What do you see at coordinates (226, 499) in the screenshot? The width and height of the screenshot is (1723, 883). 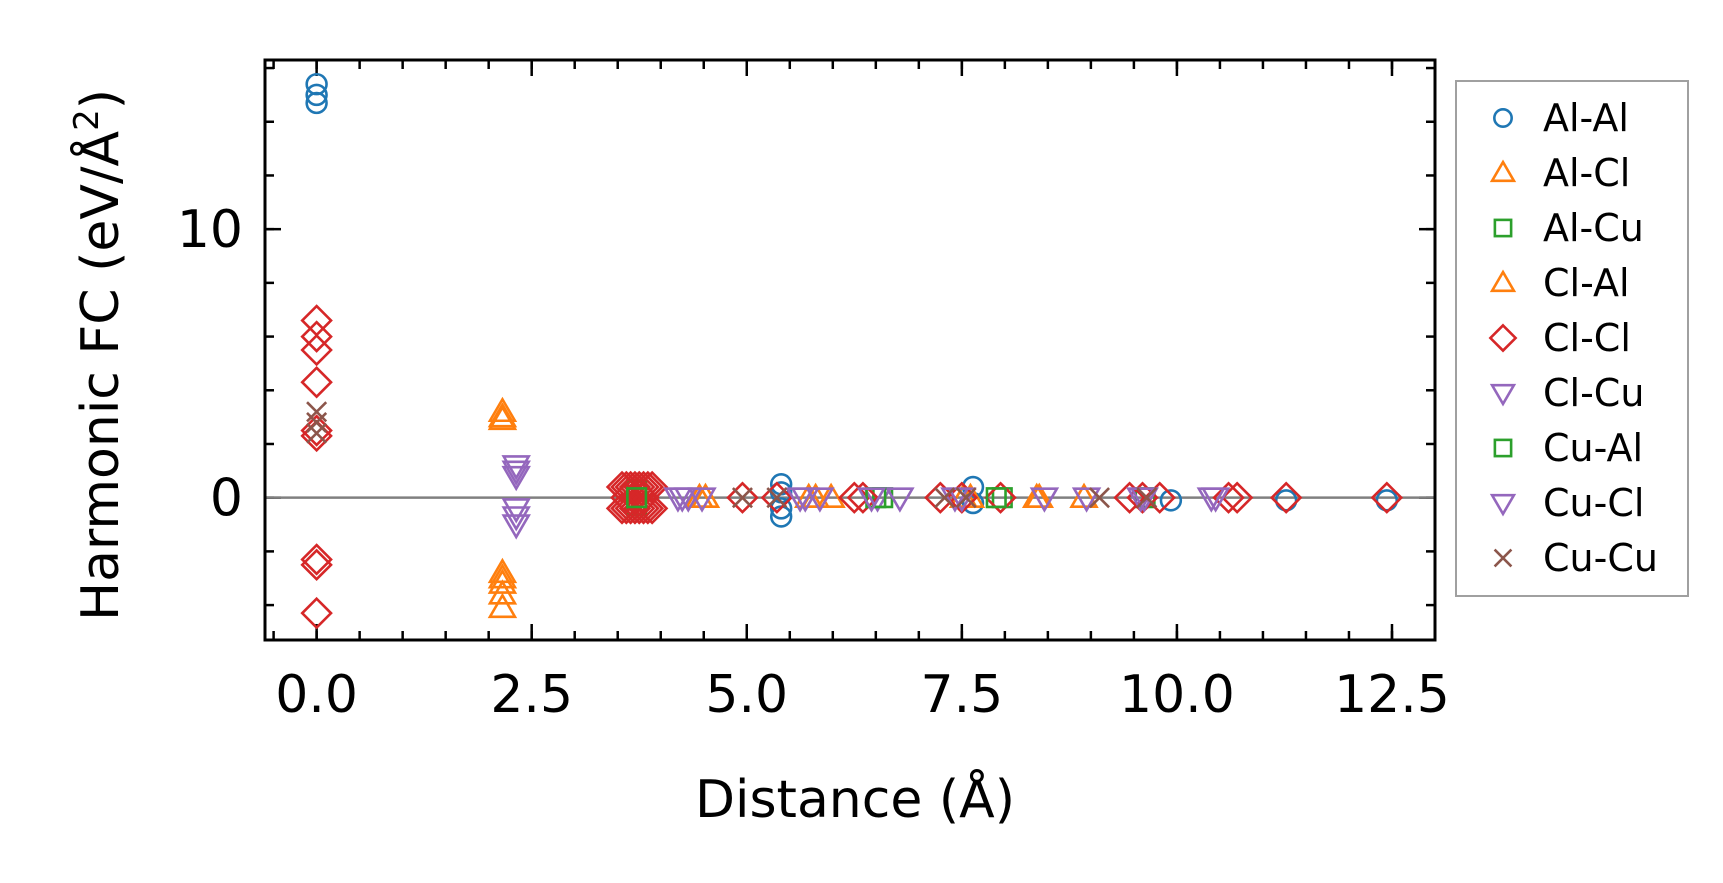 I see `y-tick-label: 0` at bounding box center [226, 499].